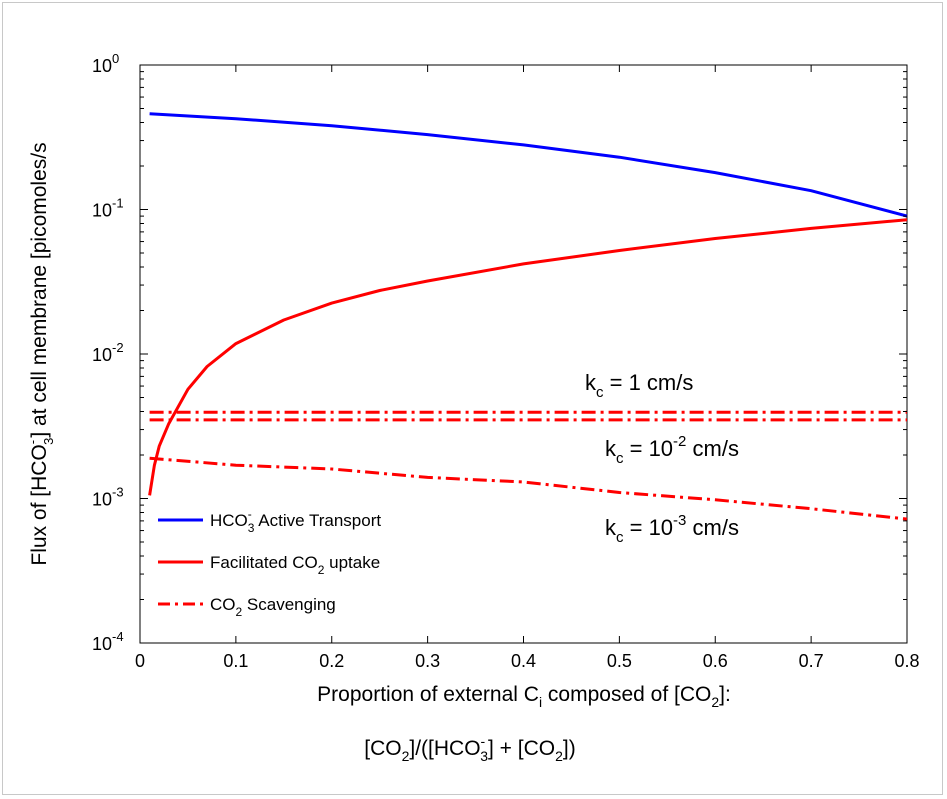 The height and width of the screenshot is (799, 947). I want to click on x-tick-label: 0.4, so click(523, 661).